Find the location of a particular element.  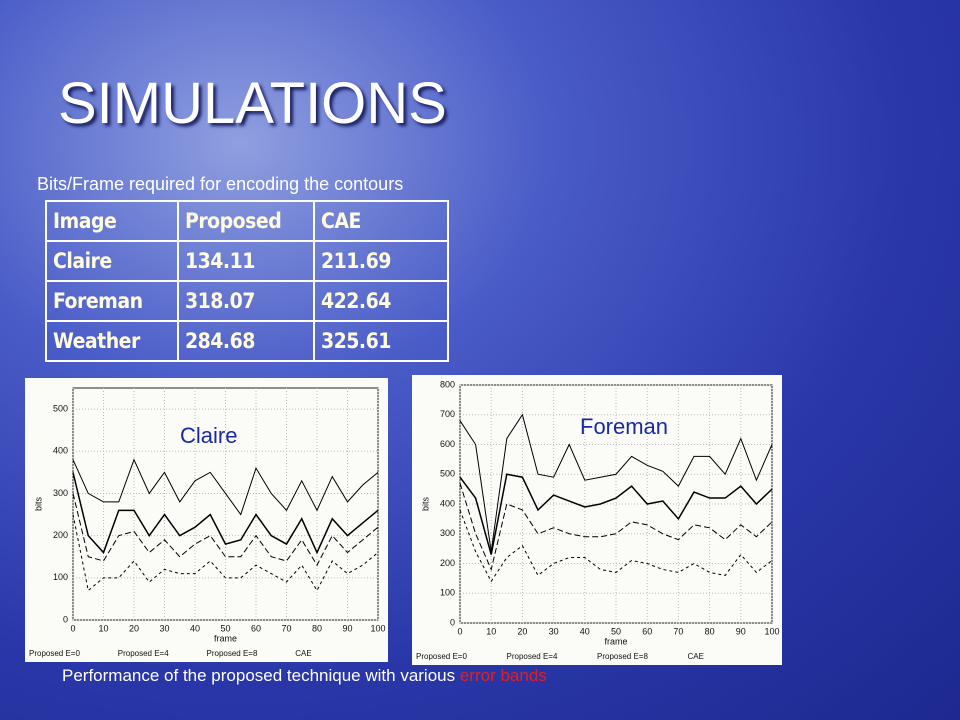

table-row: Claire 134.11 211.69 is located at coordinates (247, 261).